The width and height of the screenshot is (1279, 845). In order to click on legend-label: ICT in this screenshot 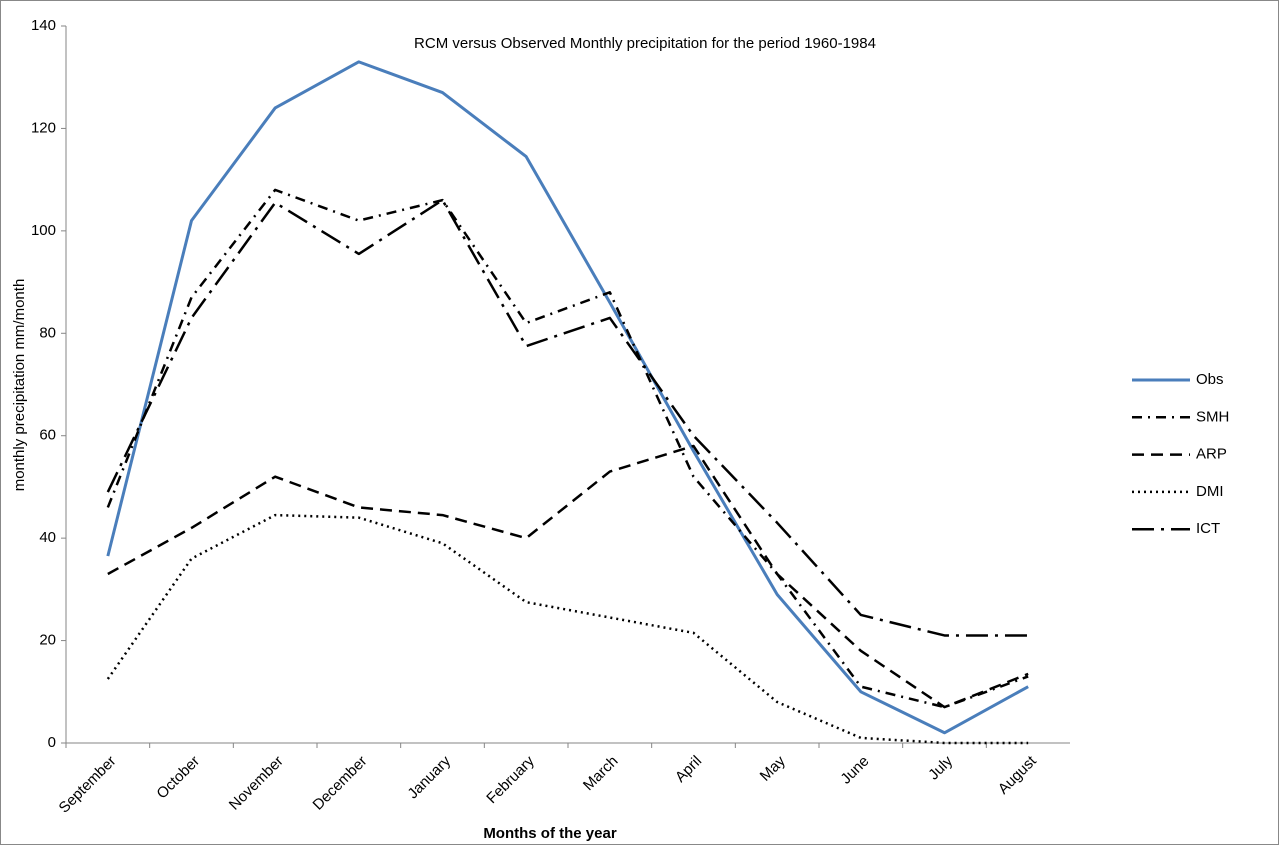, I will do `click(1208, 528)`.